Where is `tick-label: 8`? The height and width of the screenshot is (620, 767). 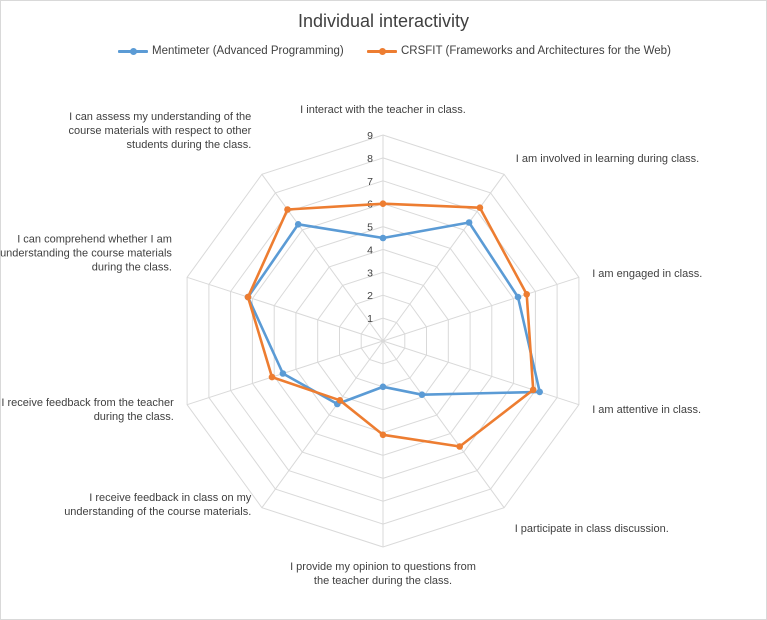
tick-label: 8 is located at coordinates (370, 159).